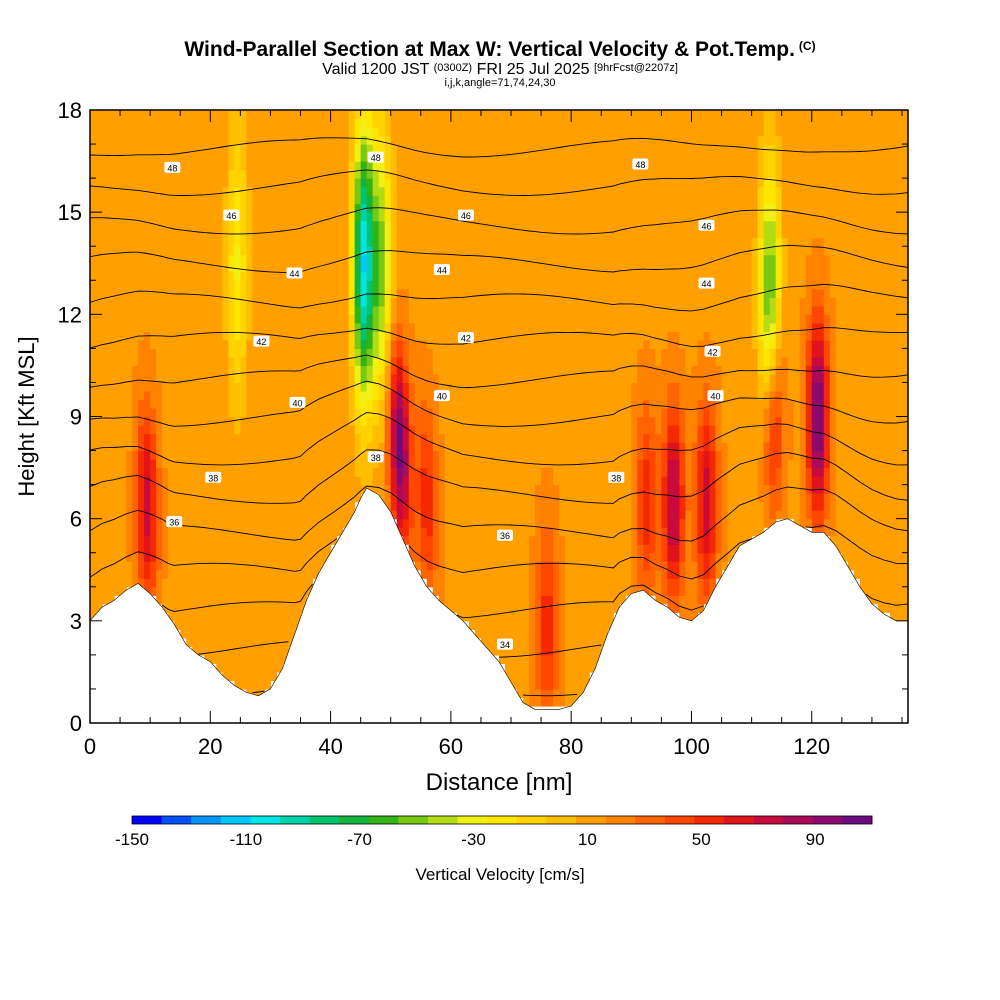 The image size is (1000, 1000). I want to click on valid-utc: (0300Z), so click(453, 68).